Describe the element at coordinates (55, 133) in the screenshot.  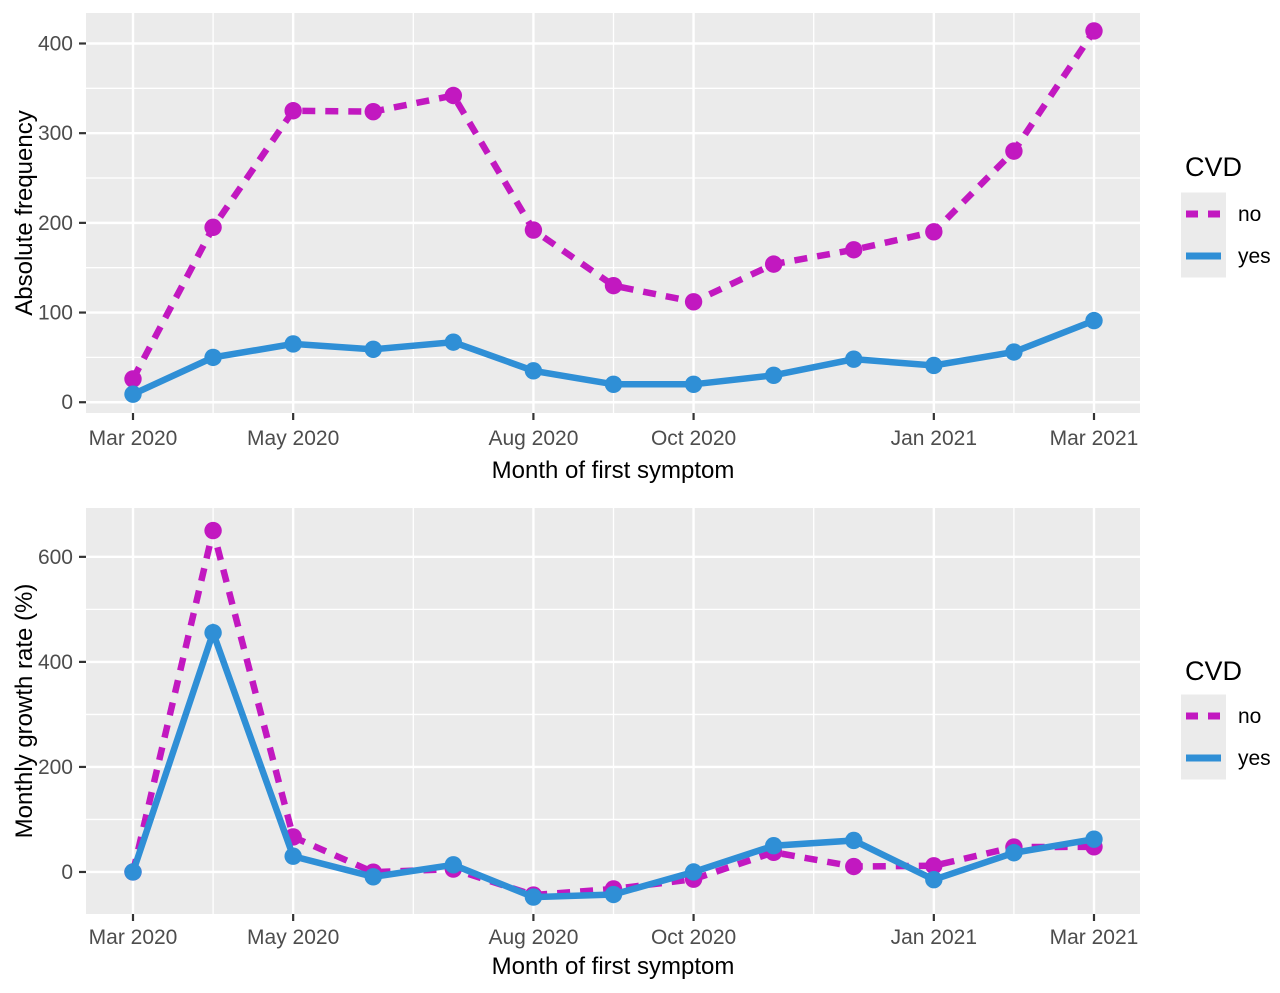
I see `y-tick-label: 300` at that location.